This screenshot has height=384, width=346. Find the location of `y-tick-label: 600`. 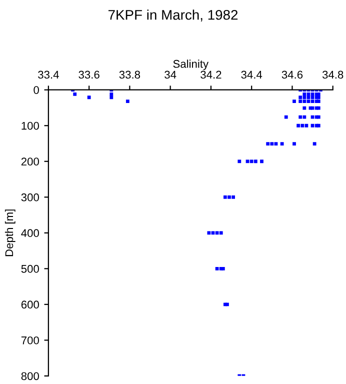

y-tick-label: 600 is located at coordinates (30, 304).